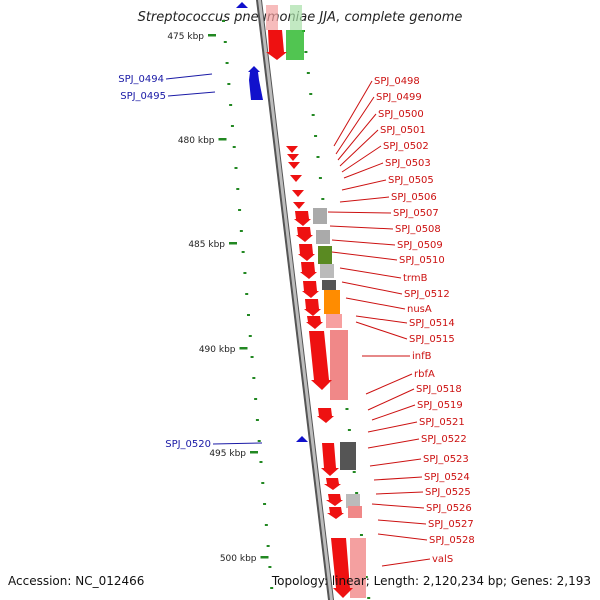 The width and height of the screenshot is (600, 600). Describe the element at coordinates (440, 405) in the screenshot. I see `gene-label: SPJ_0519` at that location.